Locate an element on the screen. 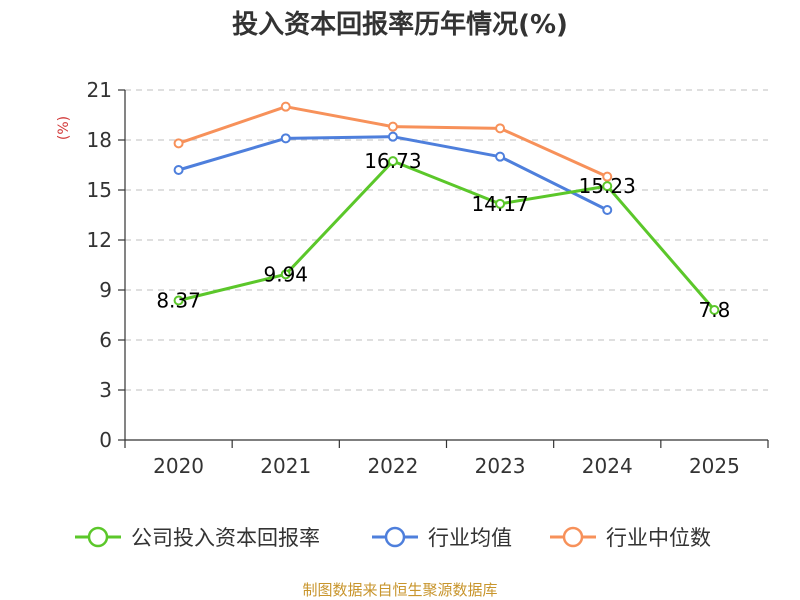  data-label: 16.73 is located at coordinates (392, 161).